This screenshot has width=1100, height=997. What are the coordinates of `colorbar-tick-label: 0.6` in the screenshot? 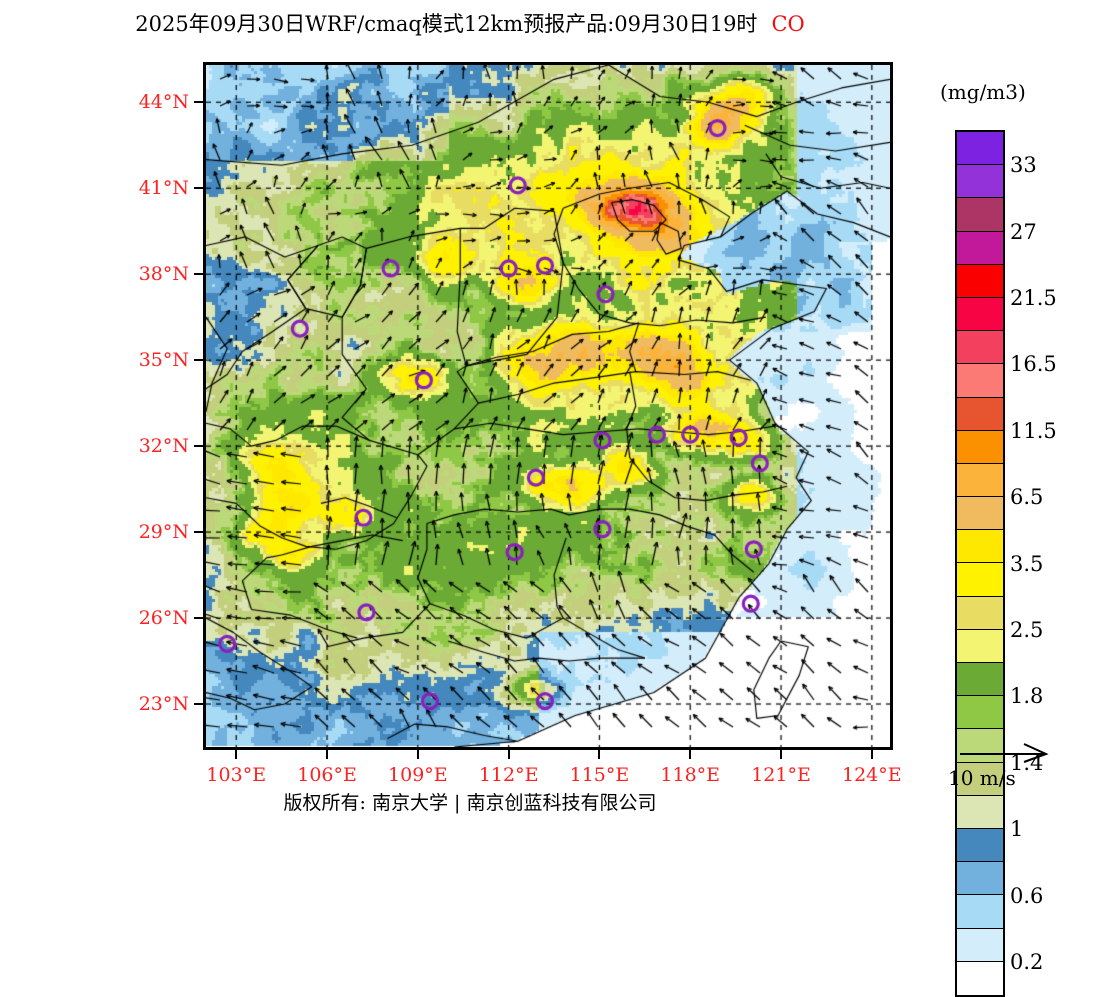 It's located at (1027, 895).